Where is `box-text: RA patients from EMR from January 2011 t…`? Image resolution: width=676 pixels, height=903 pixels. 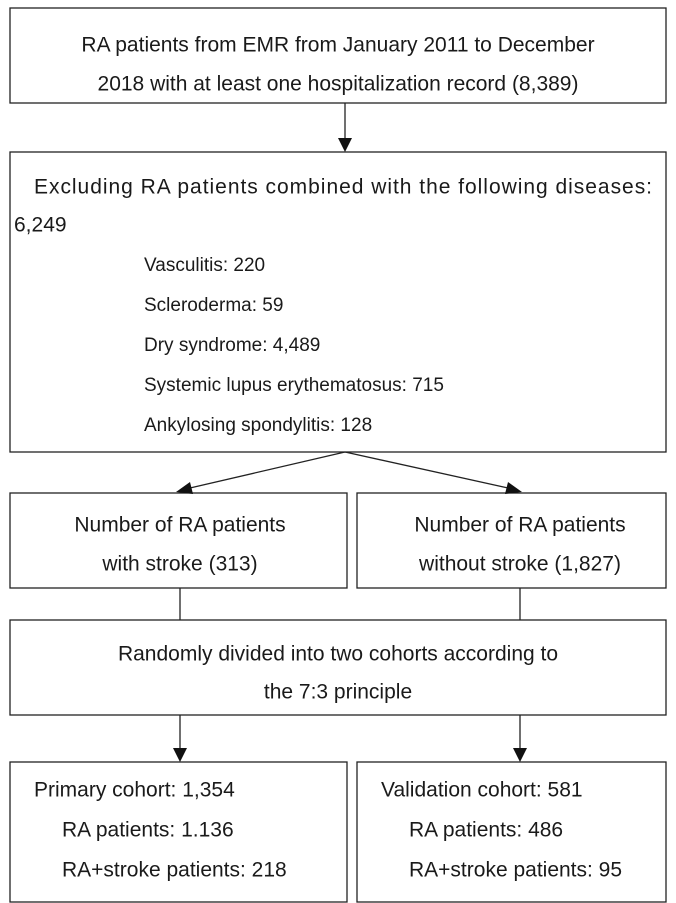 box-text: RA patients from EMR from January 2011 t… is located at coordinates (337, 45).